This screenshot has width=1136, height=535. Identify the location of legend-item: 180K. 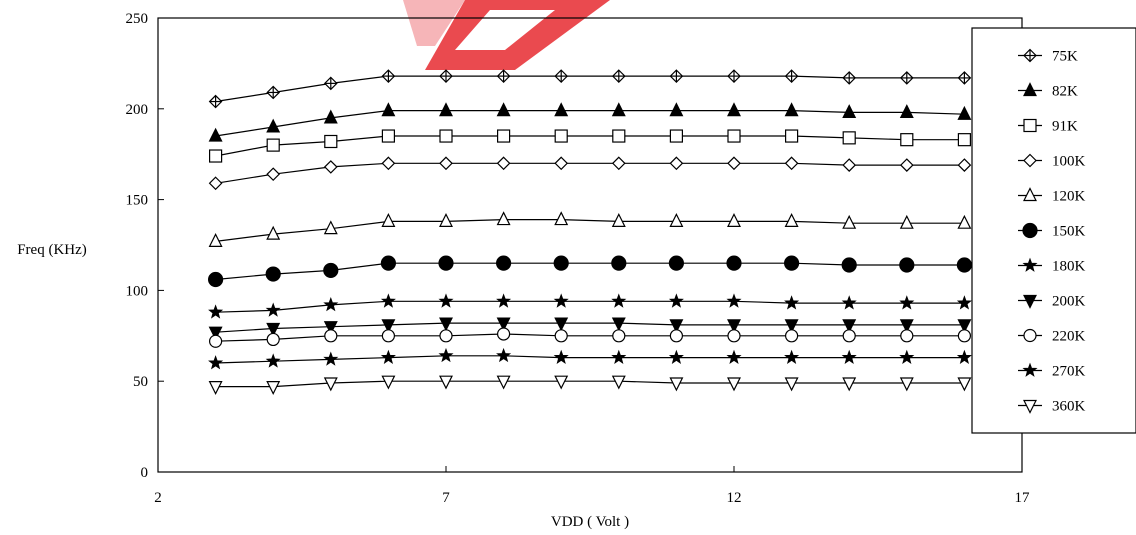
(1052, 266).